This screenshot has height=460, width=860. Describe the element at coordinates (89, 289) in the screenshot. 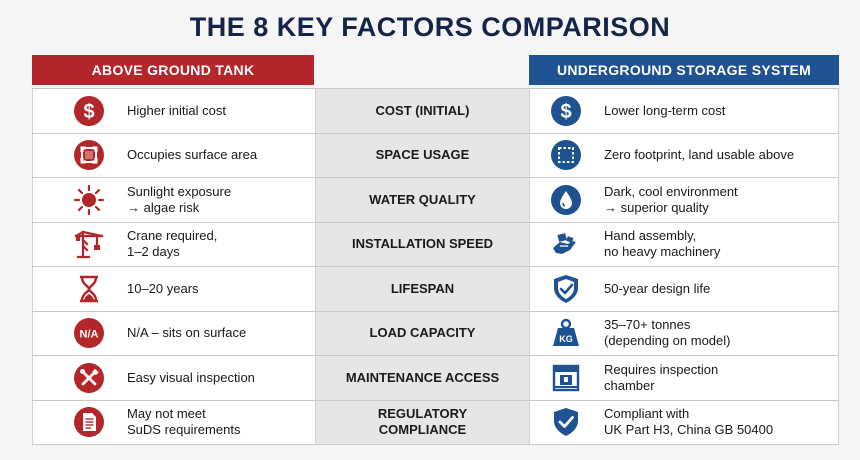

I see `hourglass-icon` at that location.